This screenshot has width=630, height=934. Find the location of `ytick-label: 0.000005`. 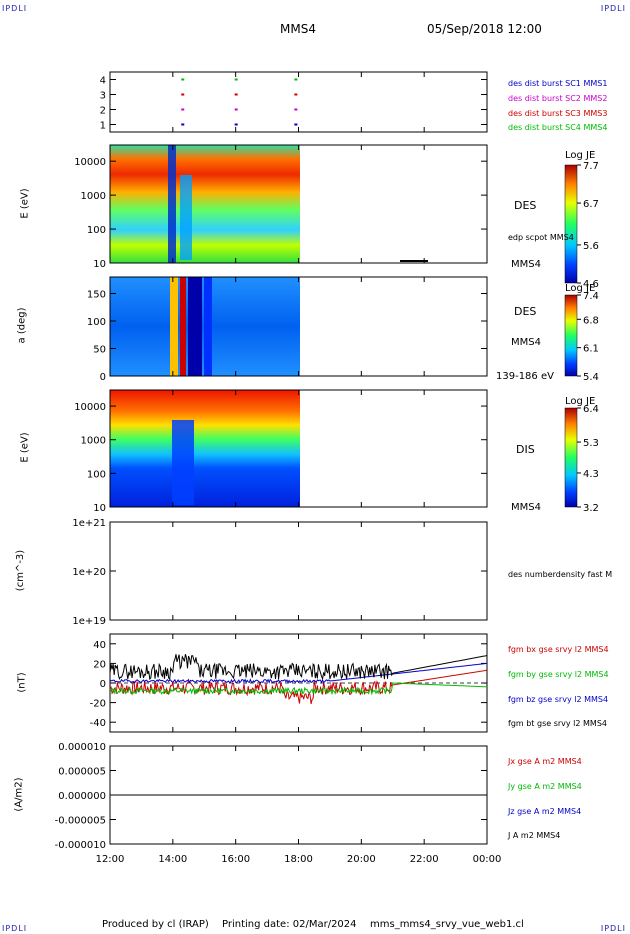

ytick-label: 0.000005 is located at coordinates (82, 772).